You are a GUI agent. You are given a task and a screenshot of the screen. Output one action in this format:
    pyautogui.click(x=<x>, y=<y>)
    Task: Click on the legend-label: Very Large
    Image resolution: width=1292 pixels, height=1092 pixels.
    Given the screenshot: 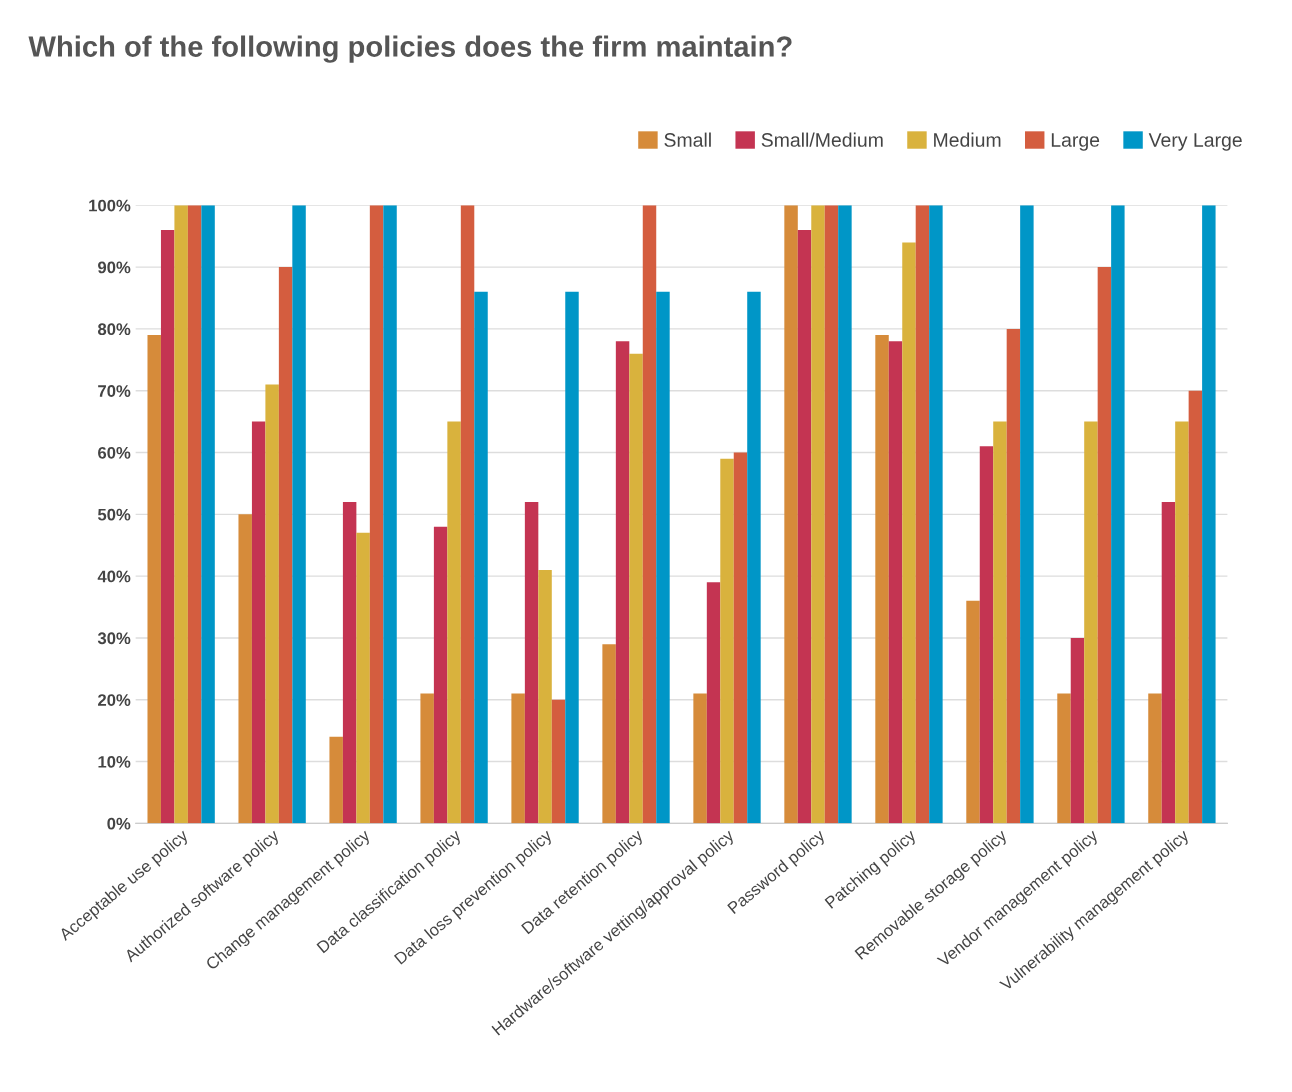 What is the action you would take?
    pyautogui.click(x=1195, y=142)
    